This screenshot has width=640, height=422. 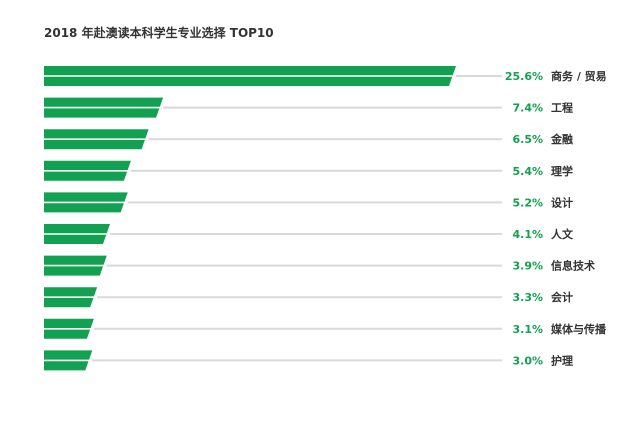 What do you see at coordinates (561, 139) in the screenshot?
I see `category-label: 金融` at bounding box center [561, 139].